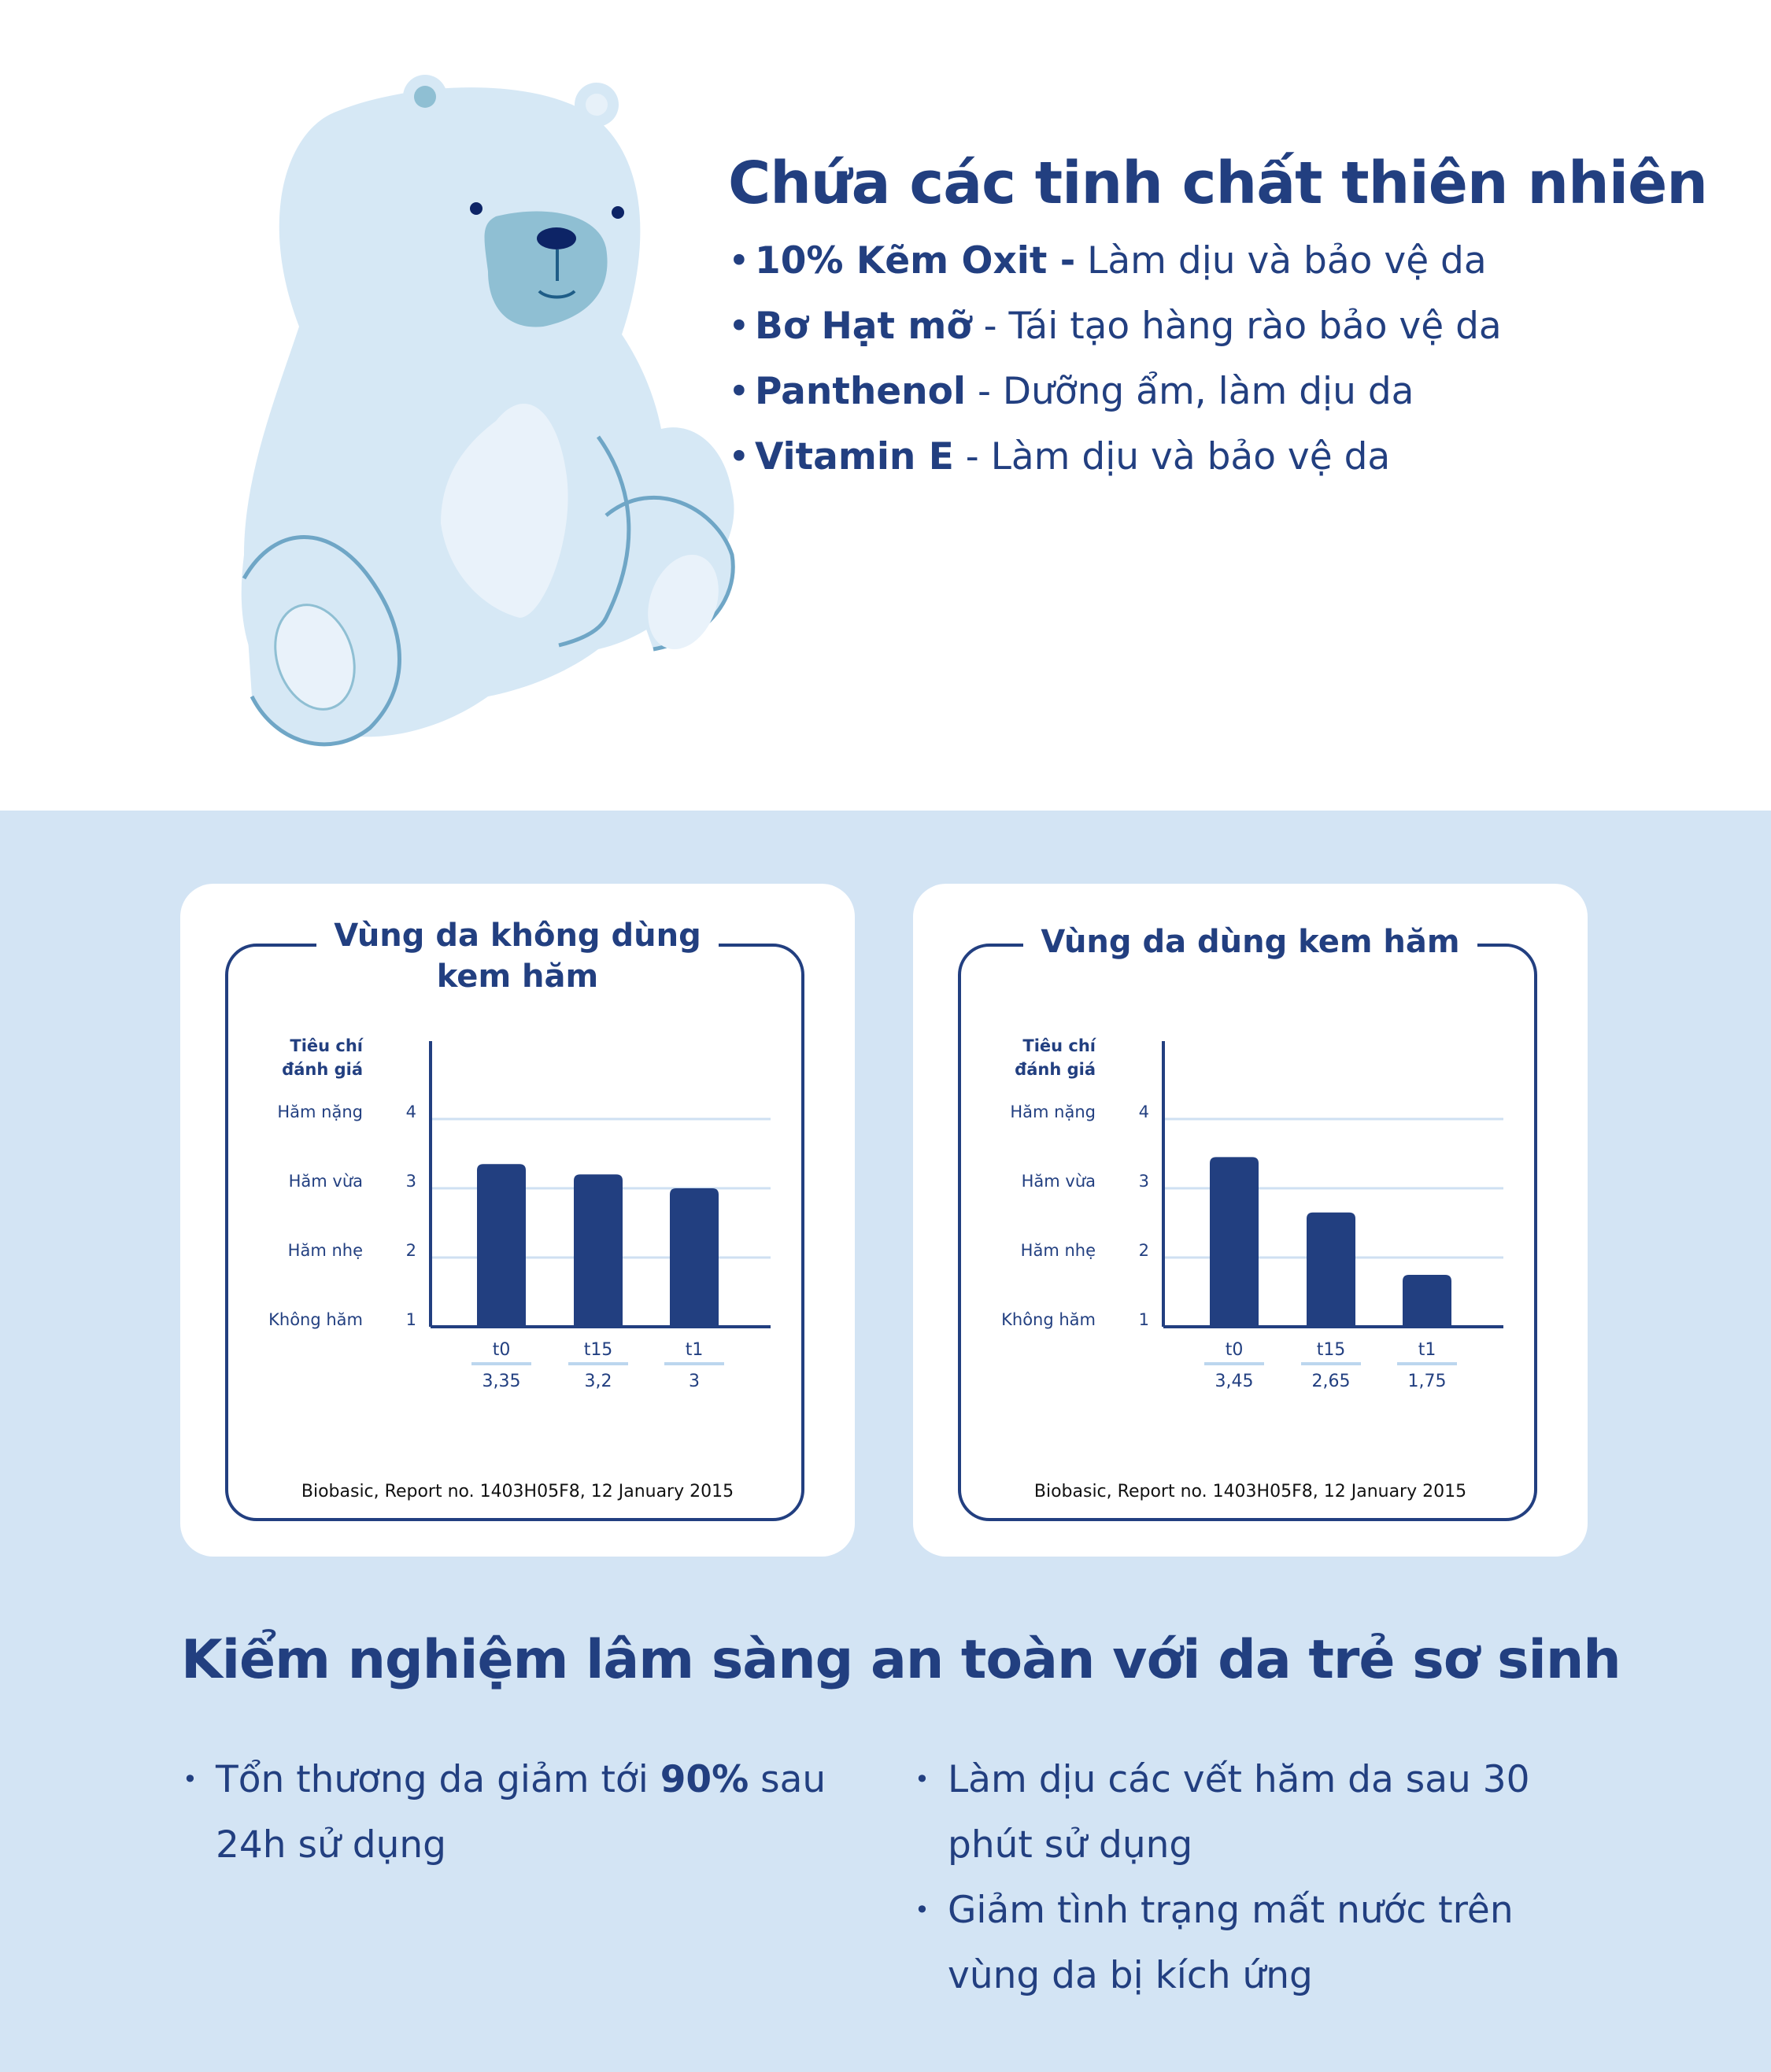 This screenshot has width=1771, height=2072. Describe the element at coordinates (854, 457) in the screenshot. I see `ingredient-name: Vitamin E` at that location.